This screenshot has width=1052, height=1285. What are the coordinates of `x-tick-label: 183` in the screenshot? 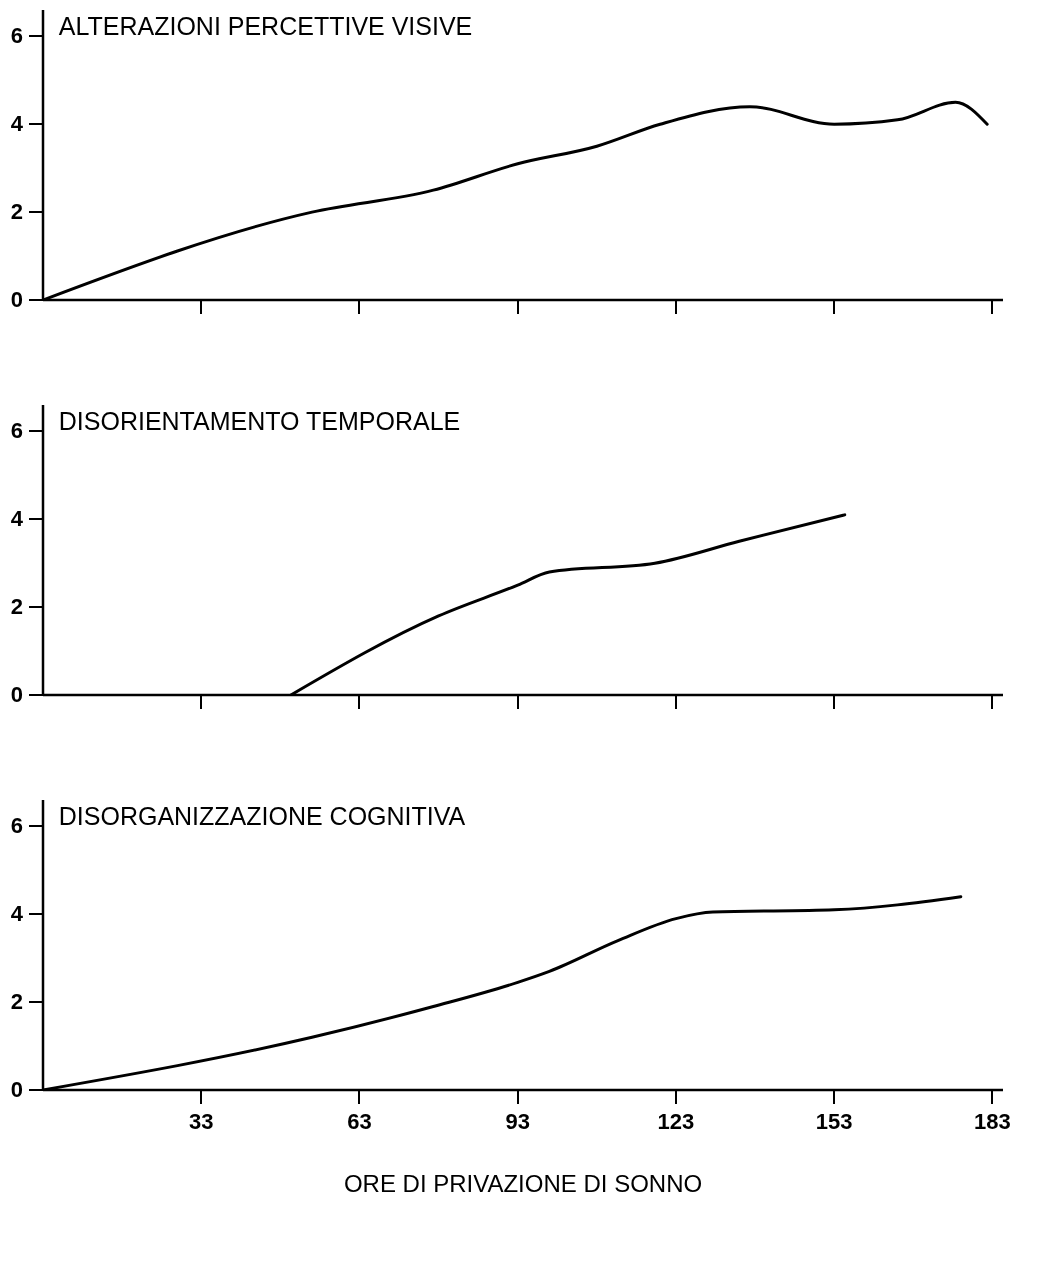 It's located at (992, 1121).